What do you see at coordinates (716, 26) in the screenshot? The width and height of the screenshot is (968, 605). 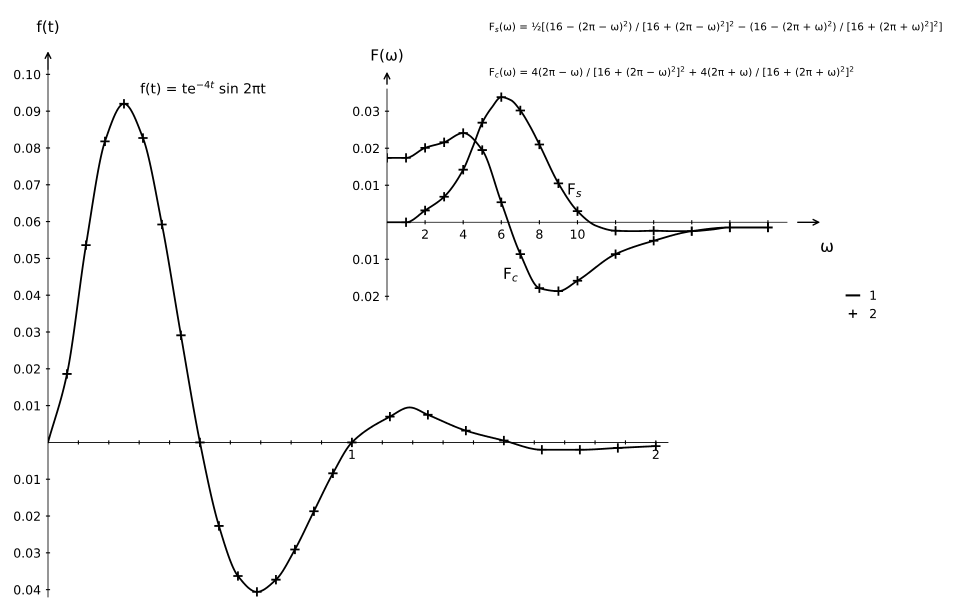 I see `text: F$_{s}$(ω) = ½[(16 − (2π − ω)$^{2}$) / [16 + (2π − ω)$^{2}$]$^{2}$ − (16 − (2π + ω)$^{2}$) / [16 + (2π + ω)$^{2}$]$^{2}$]` at bounding box center [716, 26].